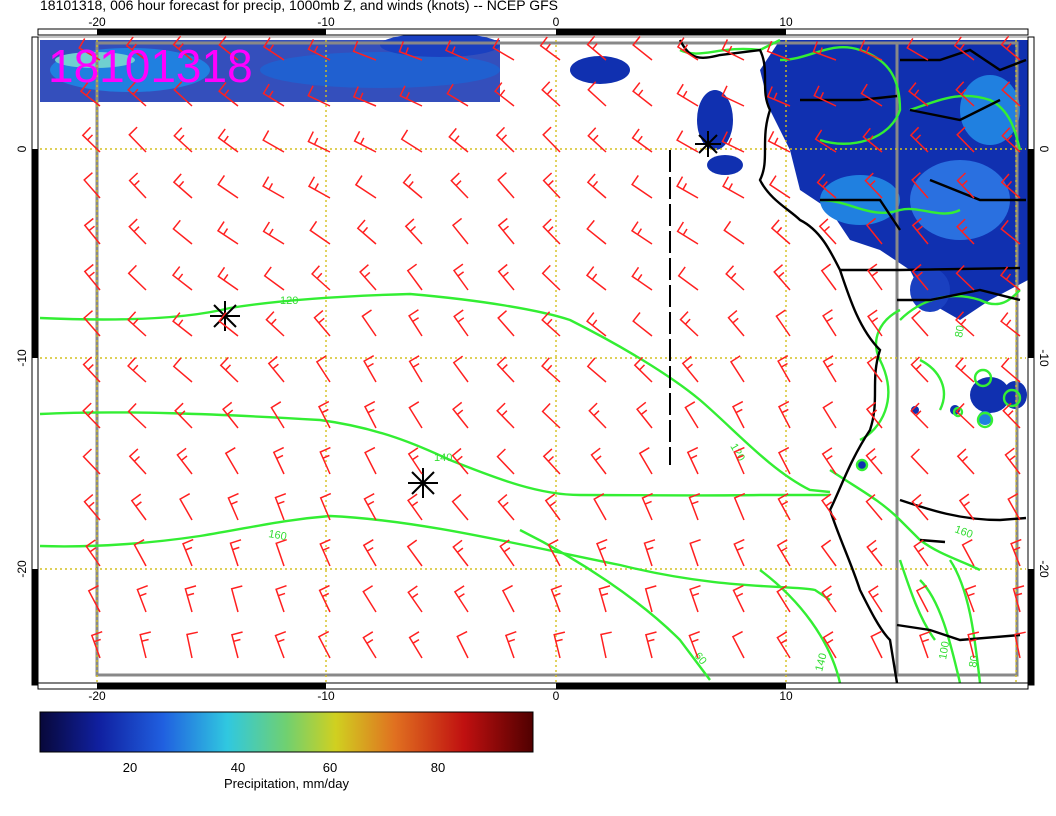 The image size is (1056, 816). What do you see at coordinates (1044, 149) in the screenshot?
I see `tick-label: 0` at bounding box center [1044, 149].